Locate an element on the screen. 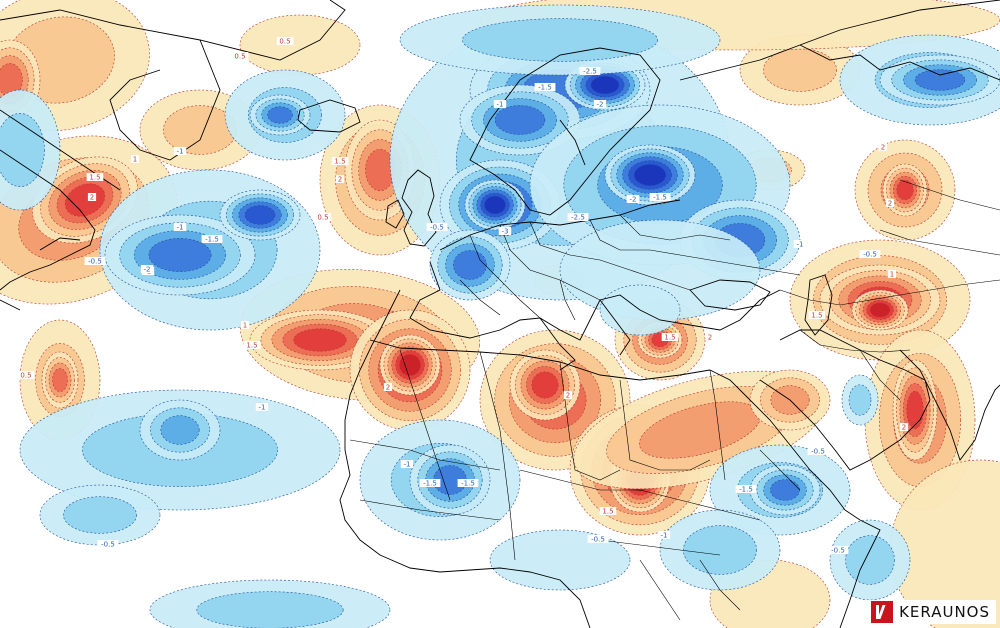 The width and height of the screenshot is (1000, 628). coastline-north-africa is located at coordinates (557, 342).